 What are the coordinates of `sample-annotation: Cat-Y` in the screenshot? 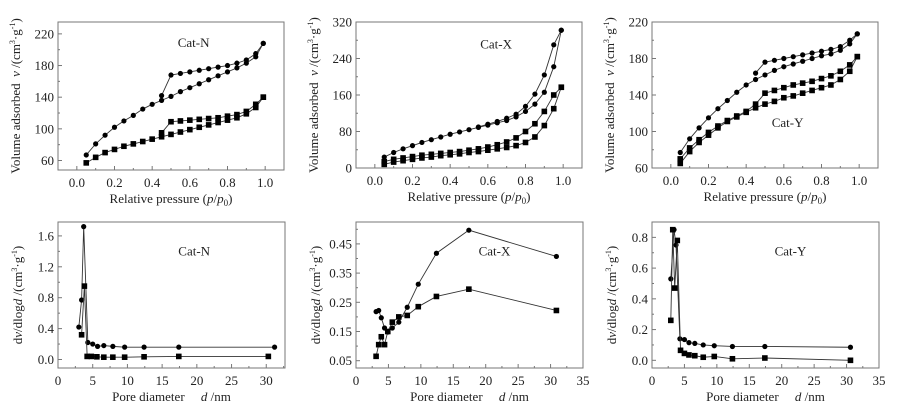 It's located at (788, 122).